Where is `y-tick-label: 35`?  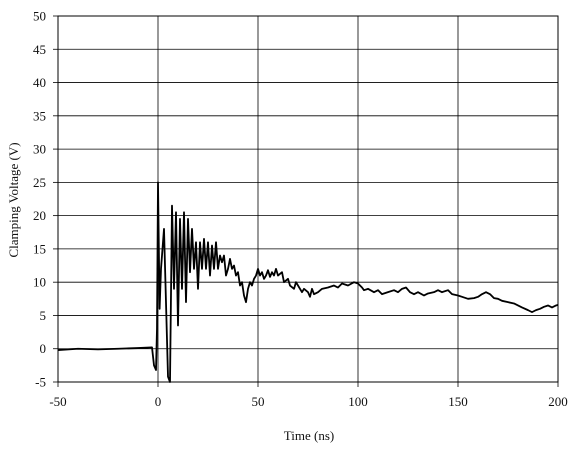 y-tick-label: 35 is located at coordinates (39, 115).